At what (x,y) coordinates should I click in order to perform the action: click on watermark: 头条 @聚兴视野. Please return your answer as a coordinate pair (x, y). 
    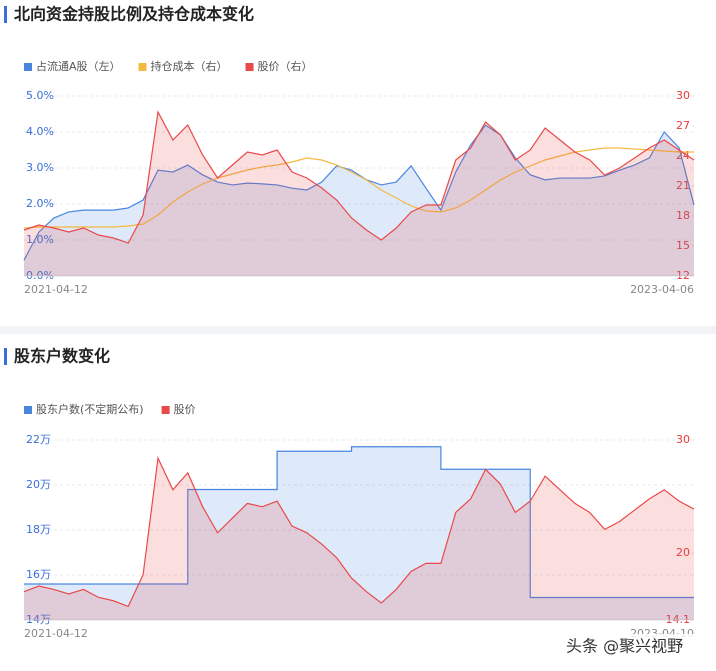
    Looking at the image, I should click on (624, 646).